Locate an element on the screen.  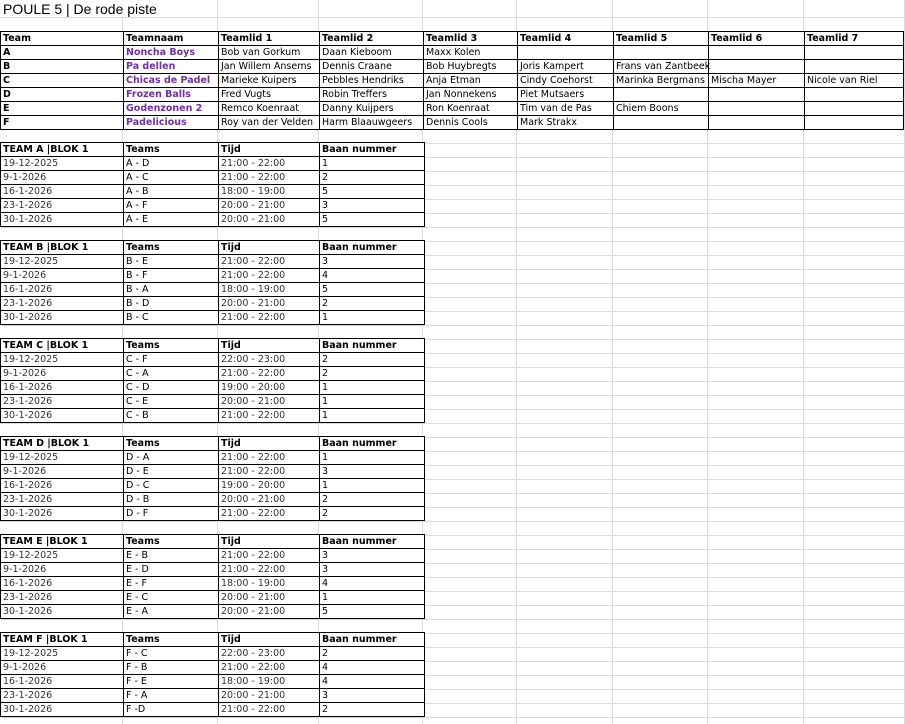
cell: D is located at coordinates (62, 94).